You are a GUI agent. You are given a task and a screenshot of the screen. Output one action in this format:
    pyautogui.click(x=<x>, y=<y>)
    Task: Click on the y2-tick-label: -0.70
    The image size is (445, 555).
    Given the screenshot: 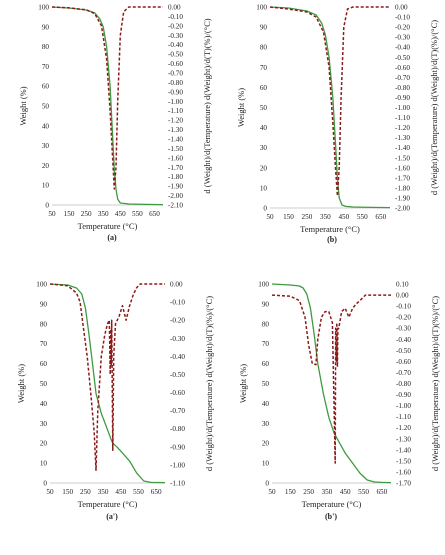 What is the action you would take?
    pyautogui.click(x=403, y=373)
    